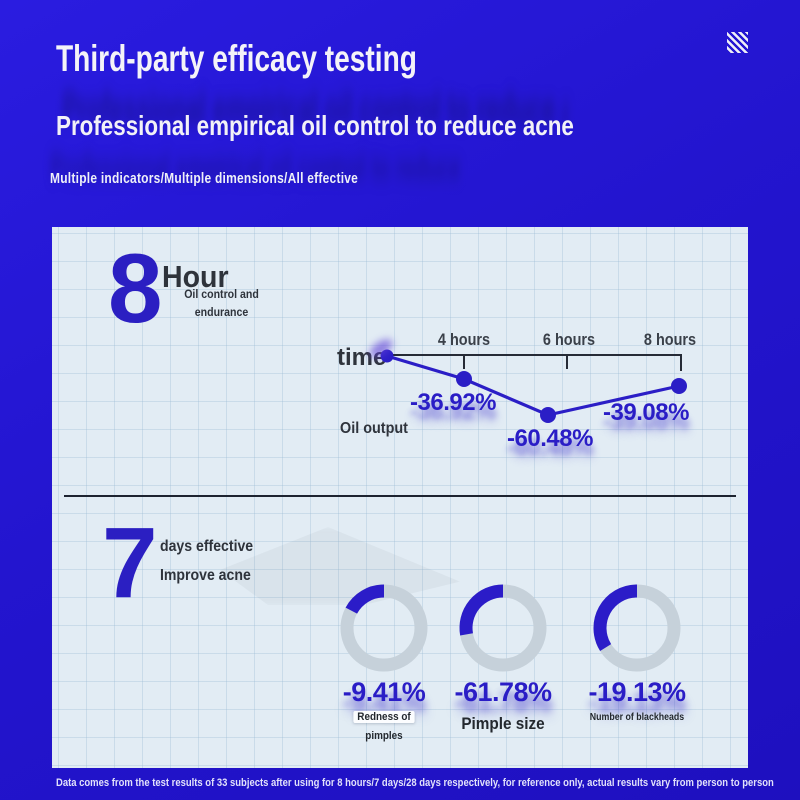 This screenshot has height=800, width=800. I want to click on day-block-line2: Improve acne, so click(205, 575).